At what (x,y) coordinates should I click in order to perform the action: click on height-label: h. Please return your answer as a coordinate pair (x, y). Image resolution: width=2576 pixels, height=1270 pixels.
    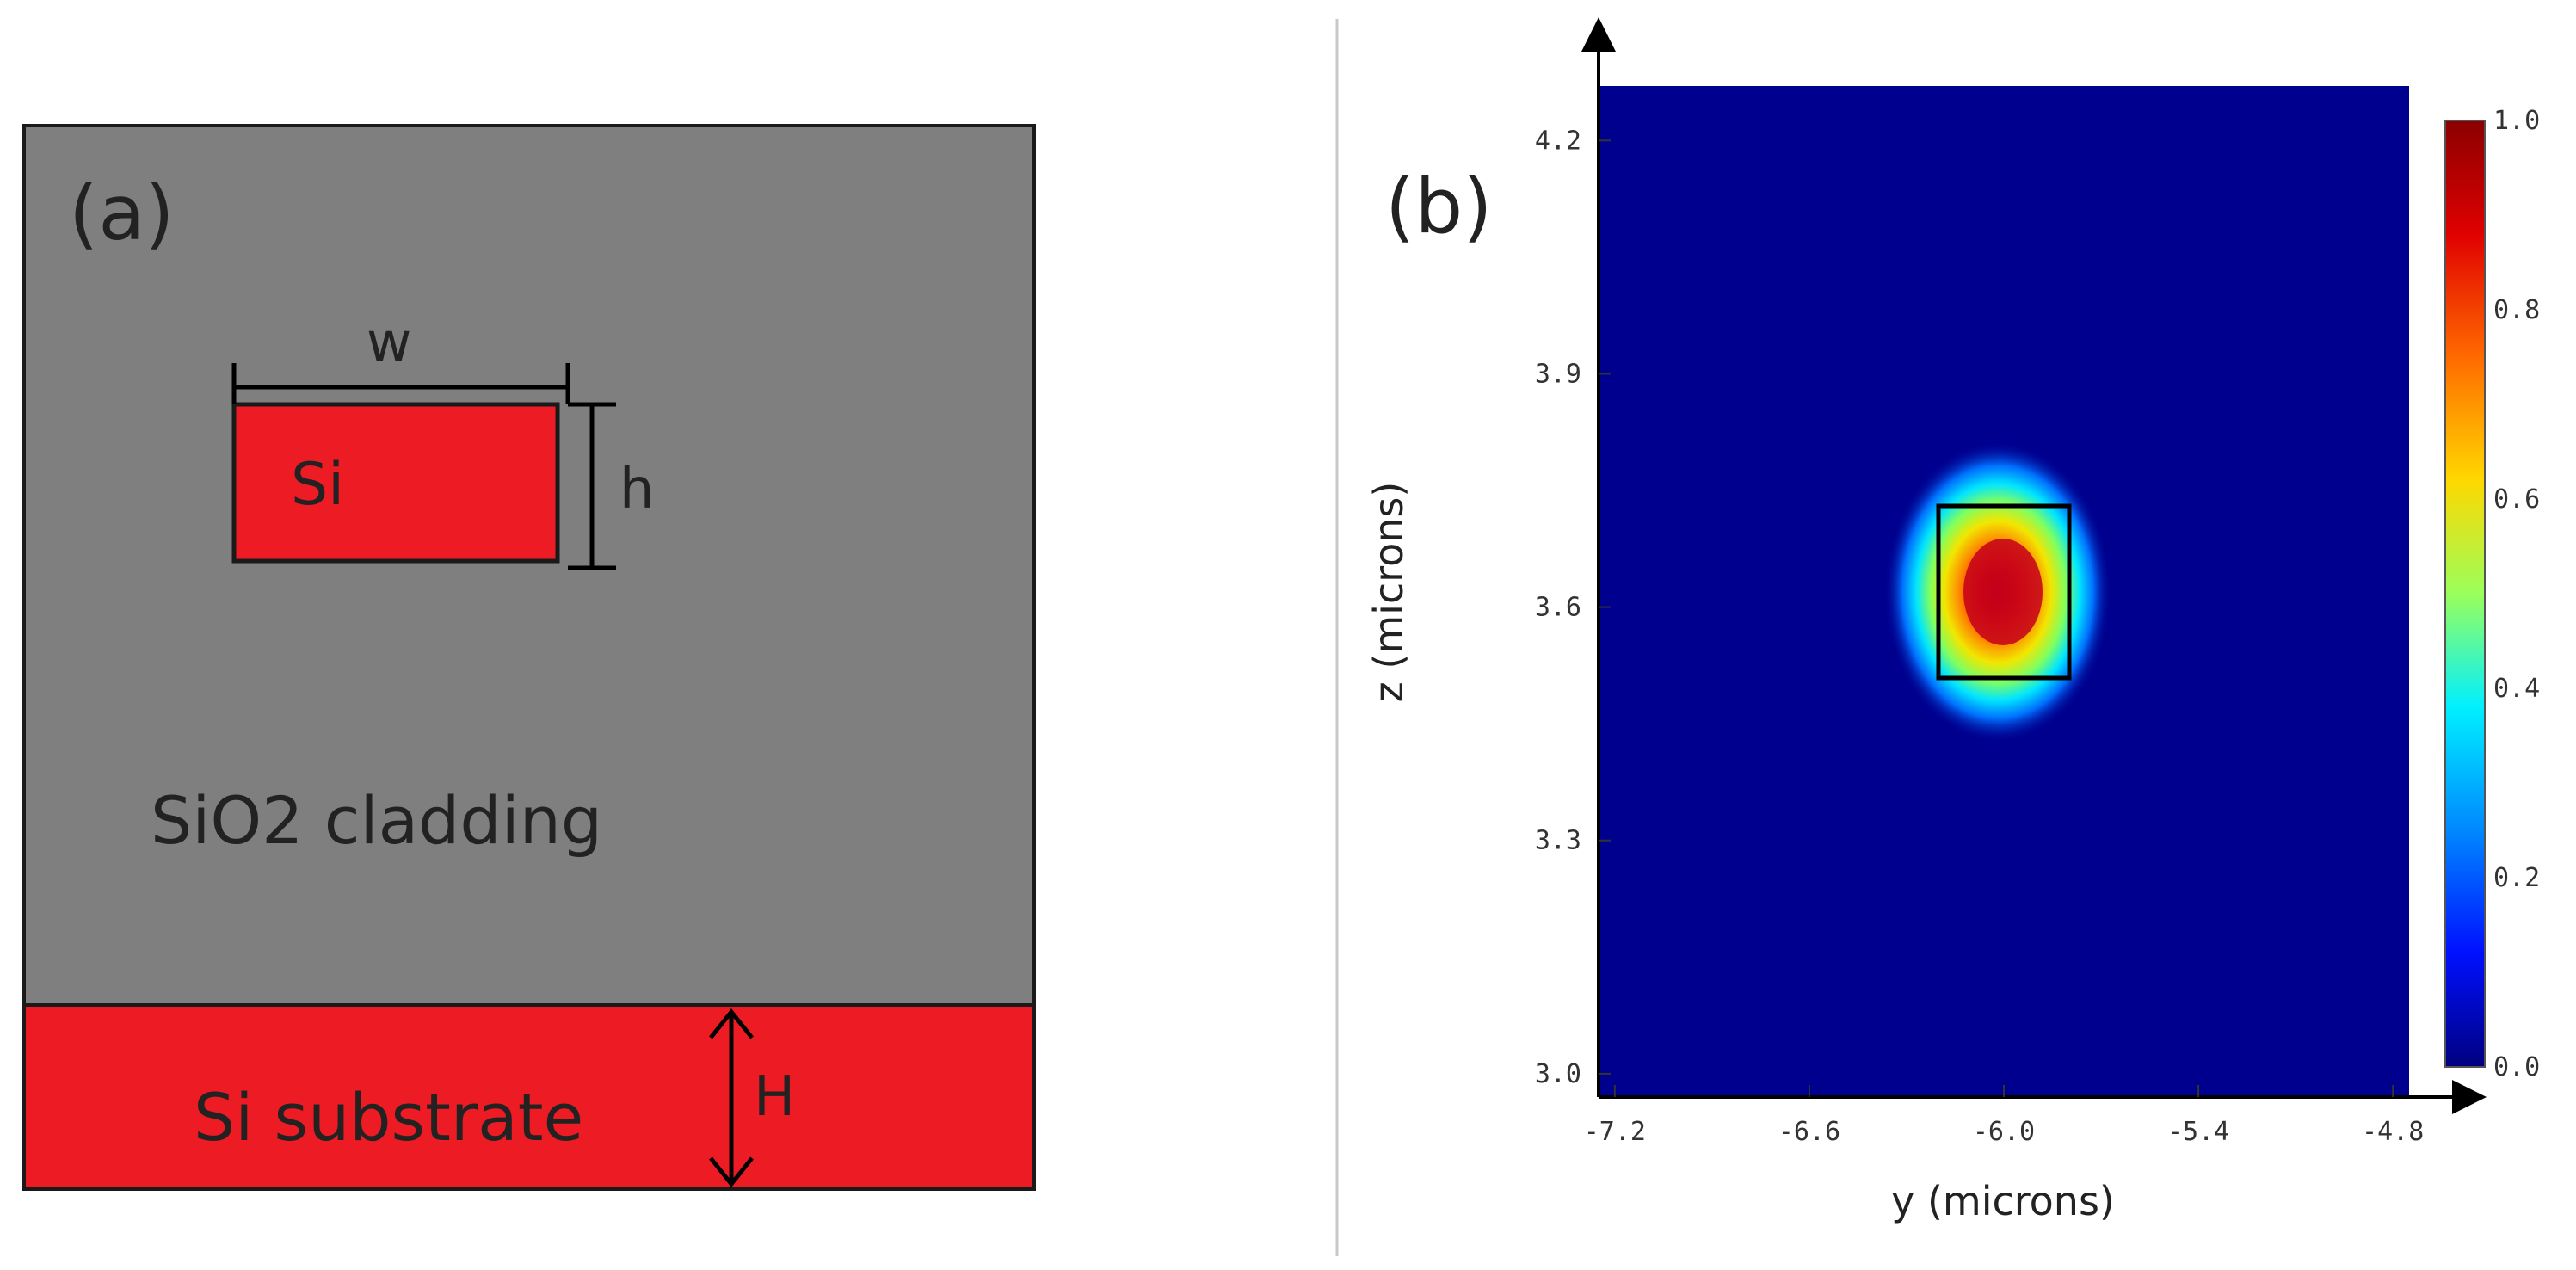
    Looking at the image, I should click on (637, 490).